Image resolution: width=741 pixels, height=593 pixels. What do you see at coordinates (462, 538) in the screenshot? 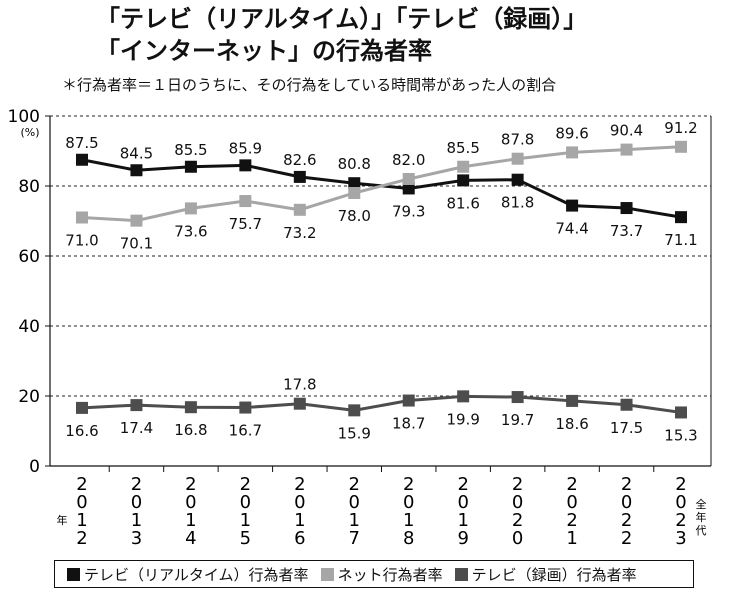
I see `x-tick-digit: 9` at bounding box center [462, 538].